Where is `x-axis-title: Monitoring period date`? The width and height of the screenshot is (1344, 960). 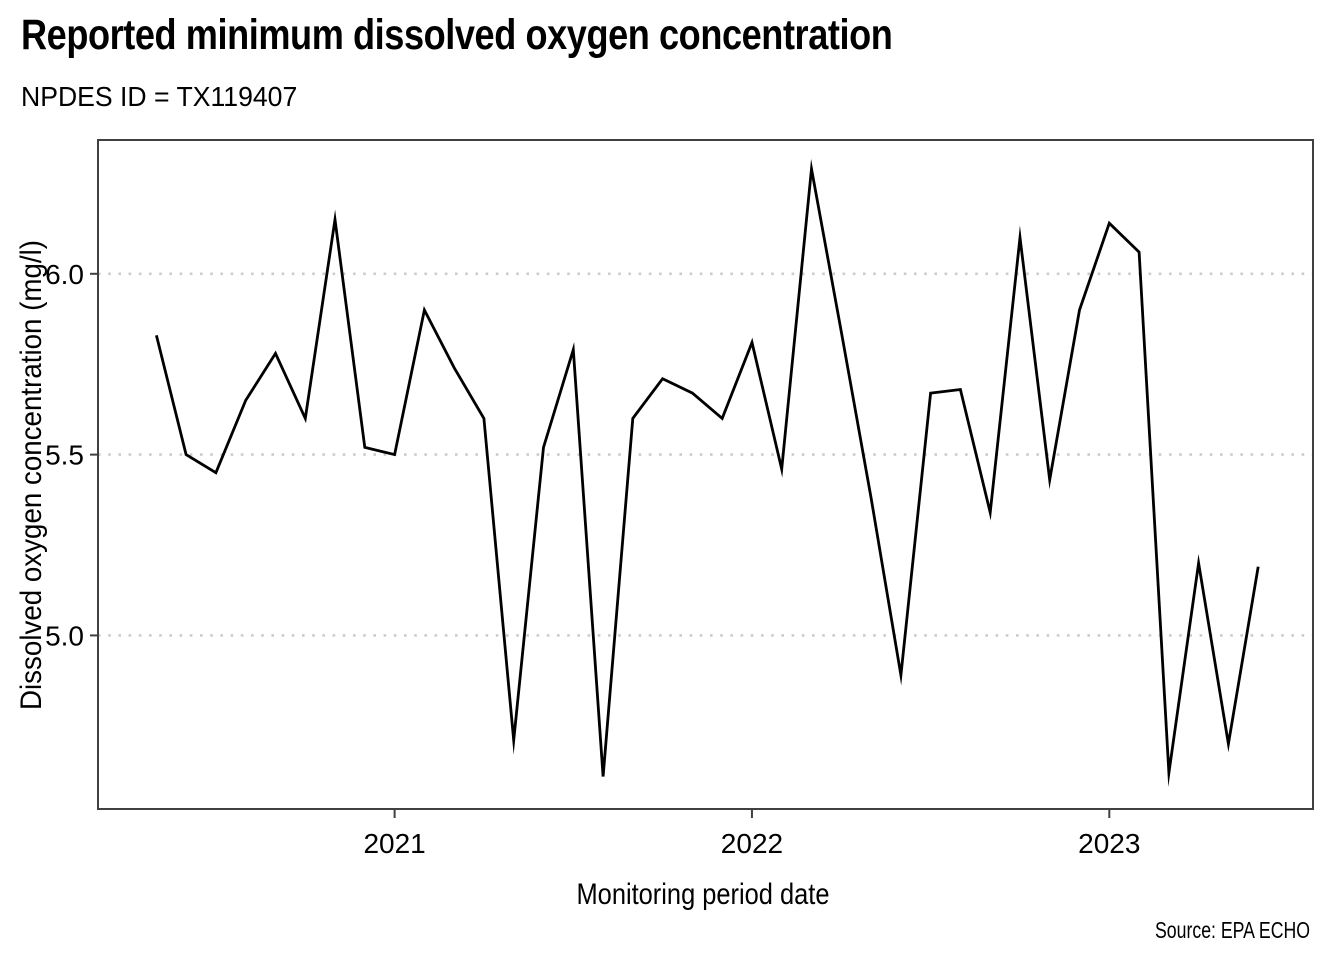
x-axis-title: Monitoring period date is located at coordinates (703, 894).